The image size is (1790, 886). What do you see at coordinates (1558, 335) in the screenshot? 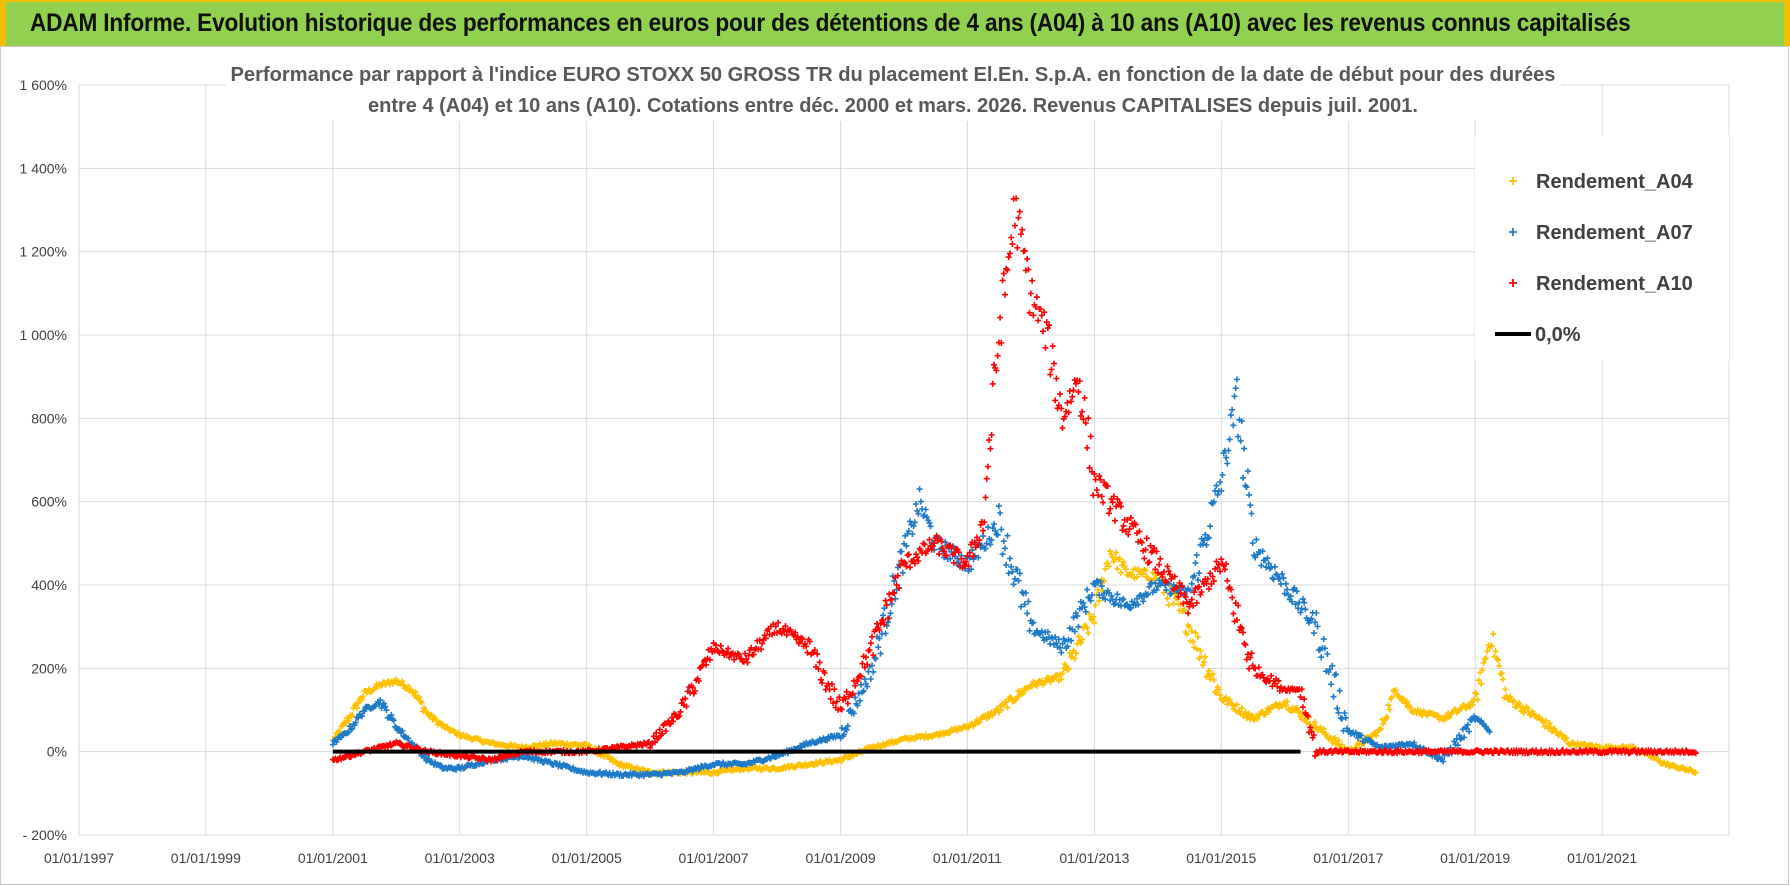
I see `legend-label: 0,0%` at bounding box center [1558, 335].